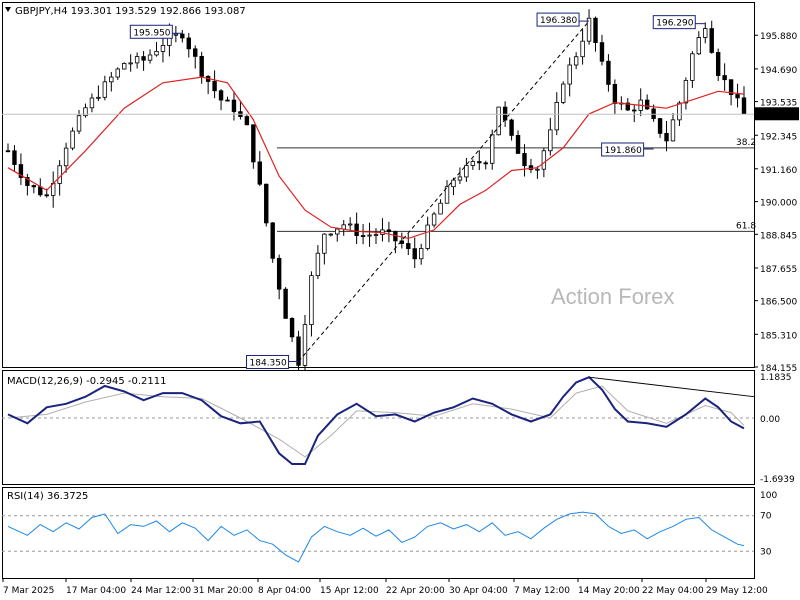  I want to click on x-tick-label: 22 Apr 20:00, so click(415, 591).